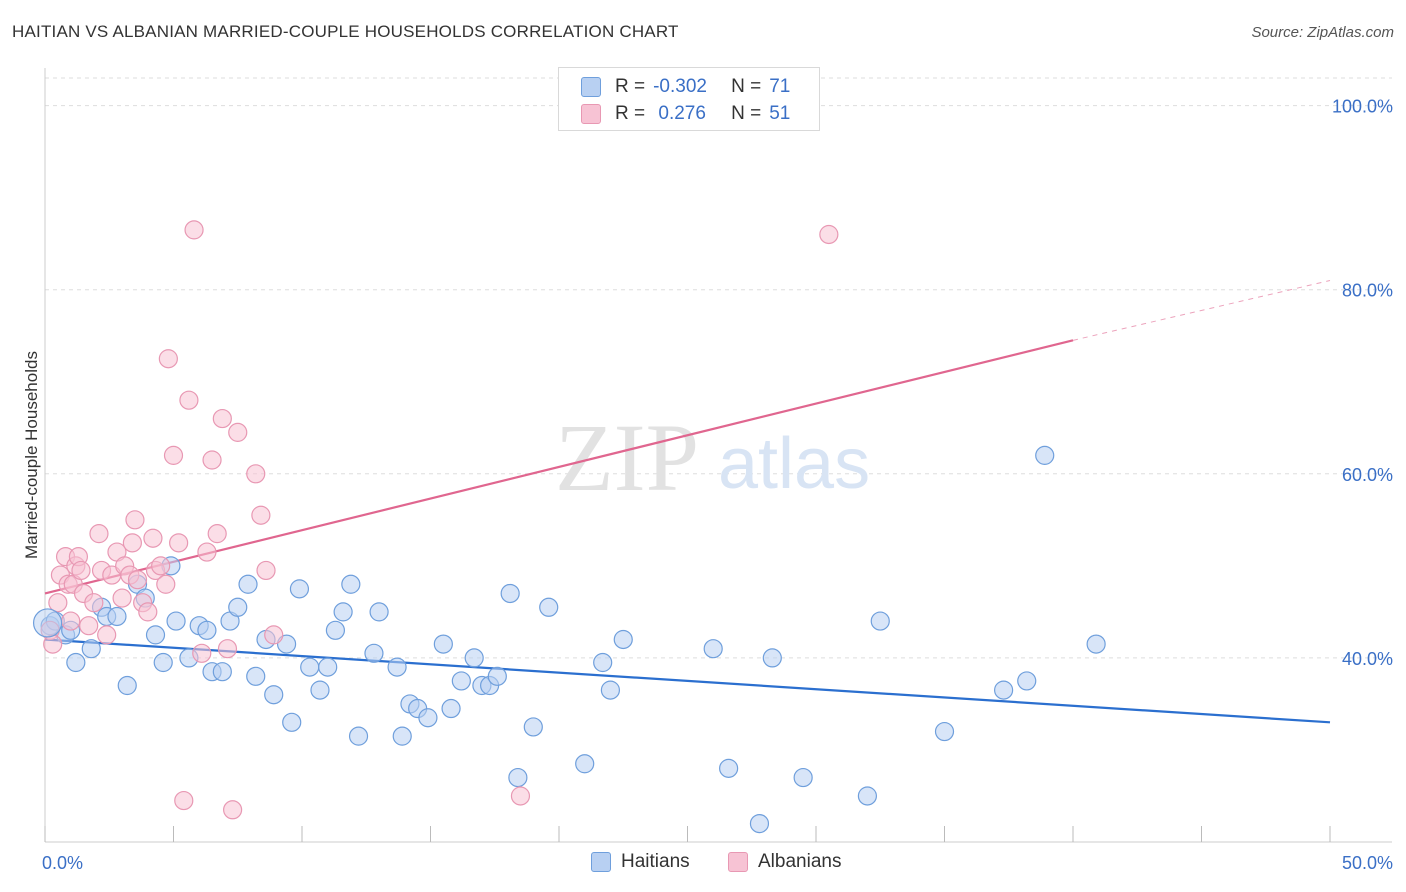 This screenshot has width=1406, height=892. I want to click on albanians-legend-swatch, so click(738, 862).